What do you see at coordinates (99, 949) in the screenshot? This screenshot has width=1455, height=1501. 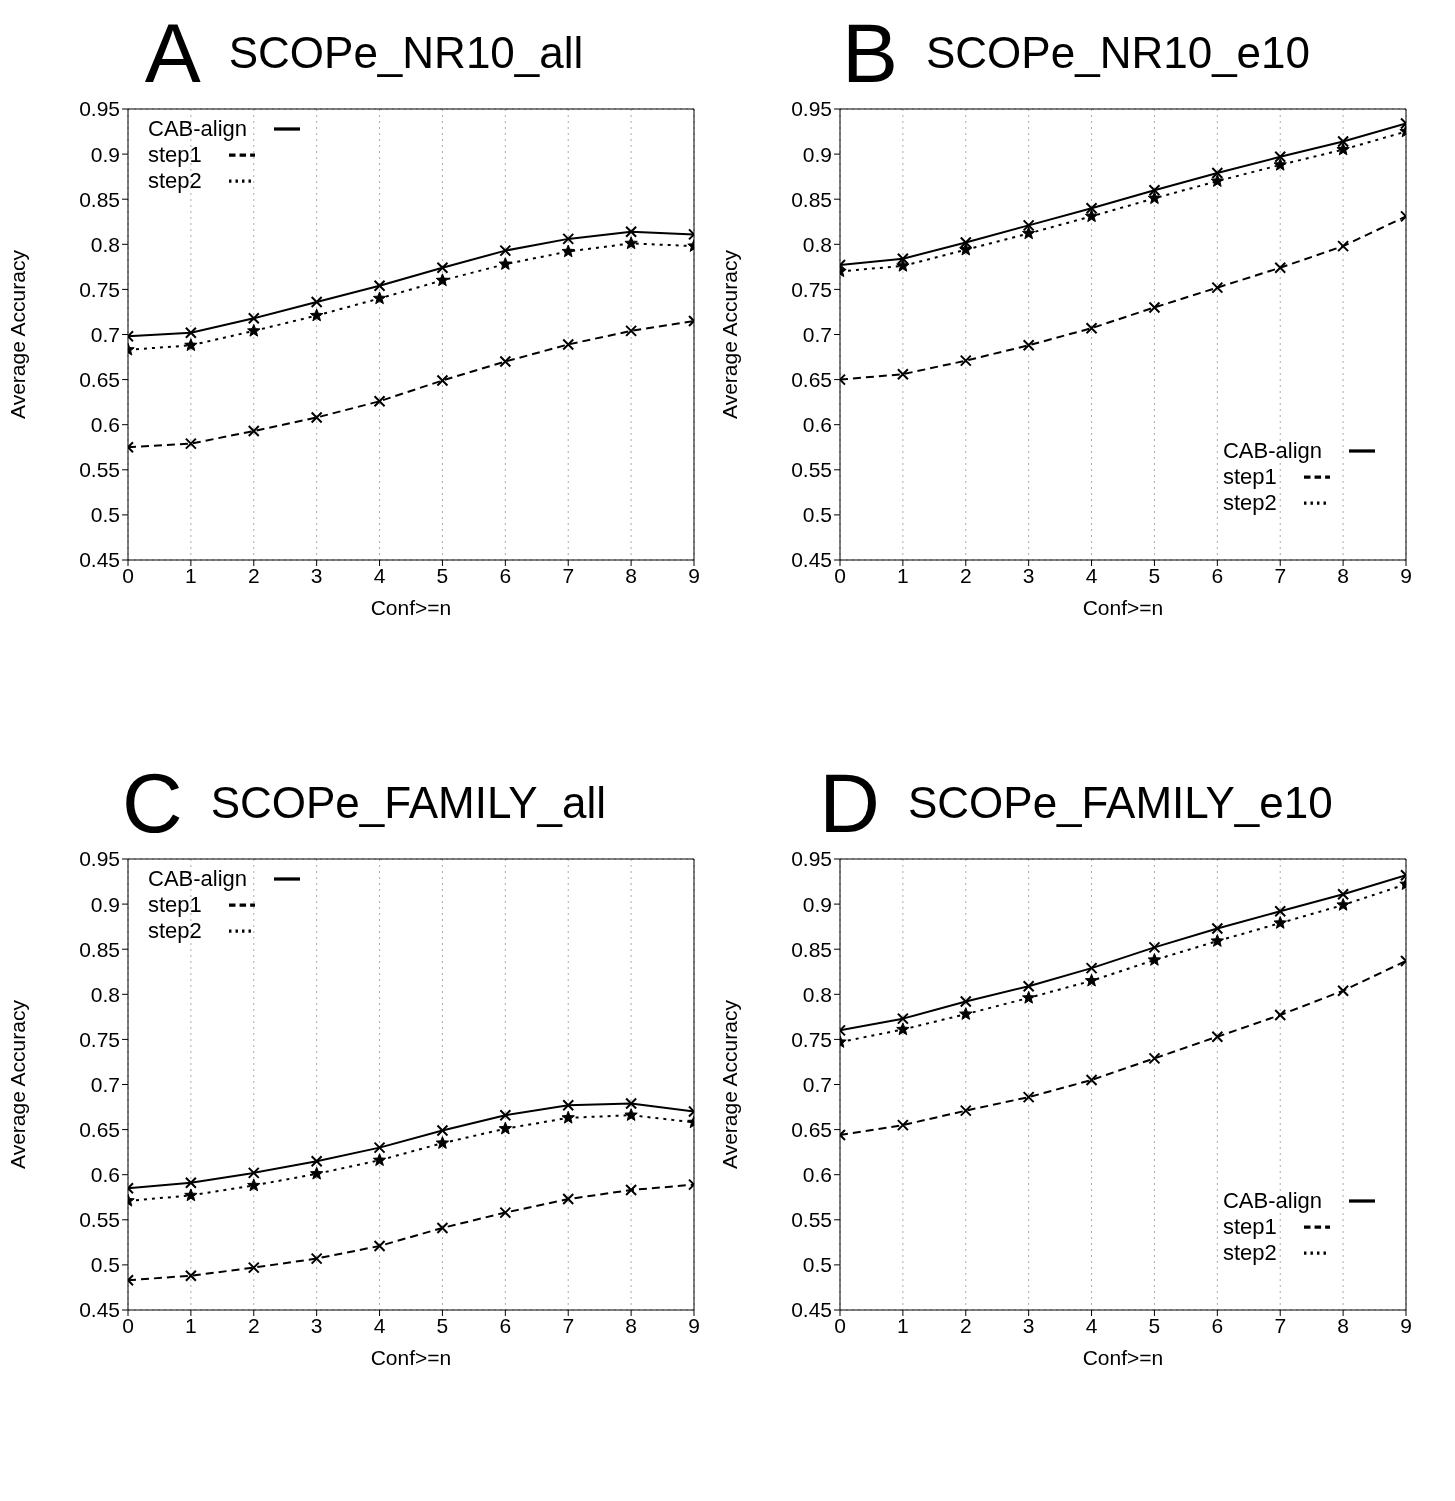 I see `y-tick-label: 0.85` at bounding box center [99, 949].